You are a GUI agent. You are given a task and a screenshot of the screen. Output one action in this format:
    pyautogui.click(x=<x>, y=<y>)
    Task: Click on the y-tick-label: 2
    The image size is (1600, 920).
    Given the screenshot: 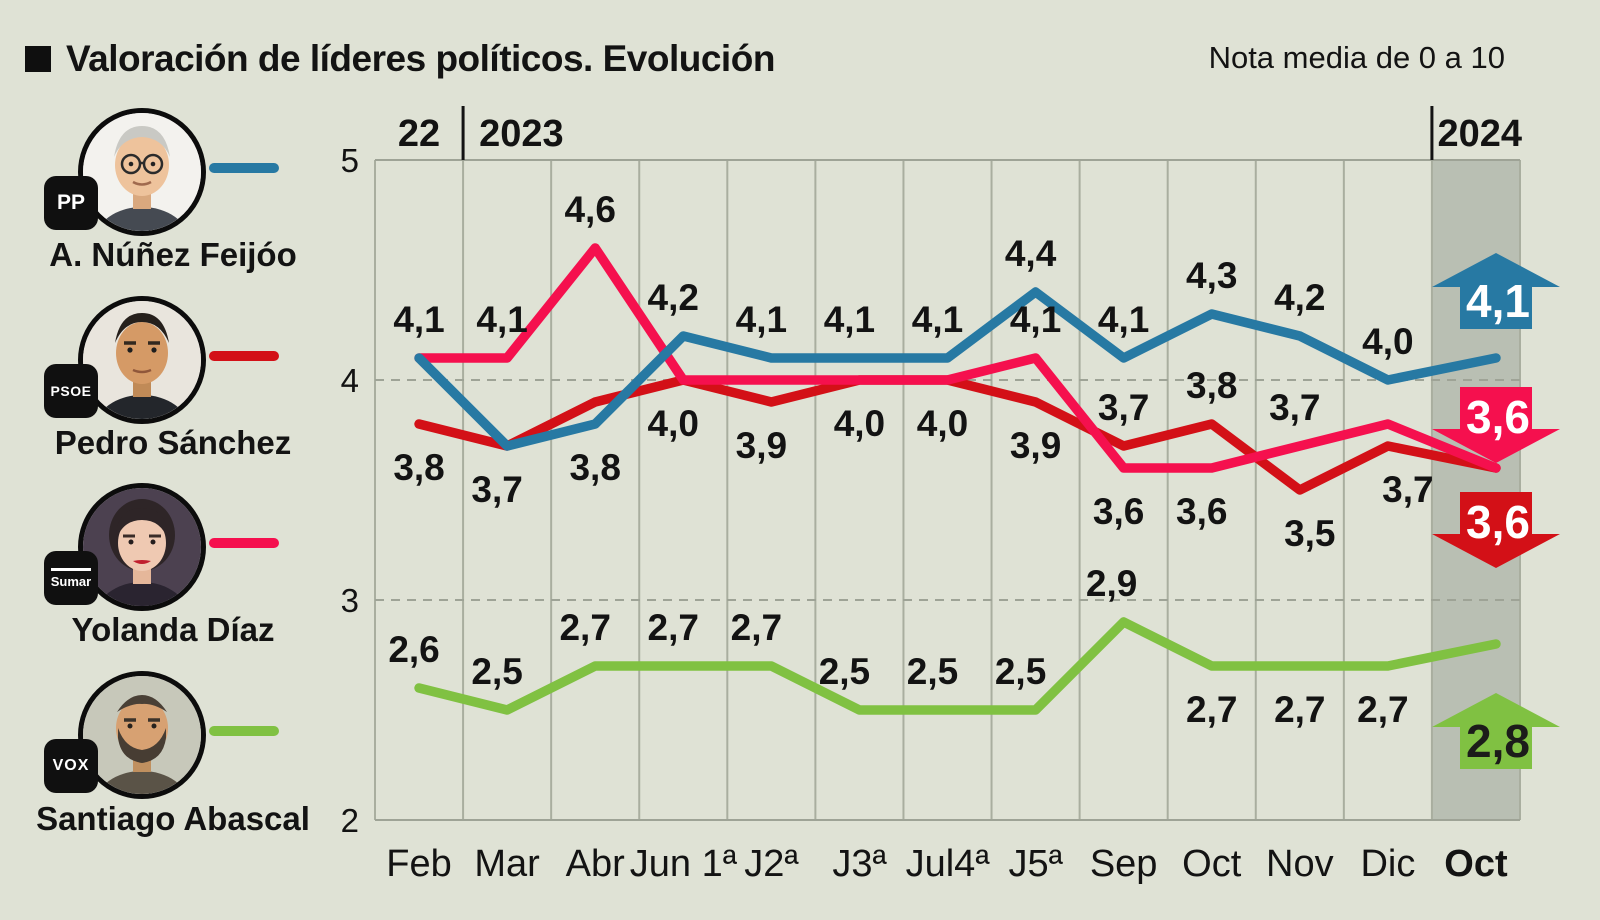 What is the action you would take?
    pyautogui.click(x=350, y=820)
    